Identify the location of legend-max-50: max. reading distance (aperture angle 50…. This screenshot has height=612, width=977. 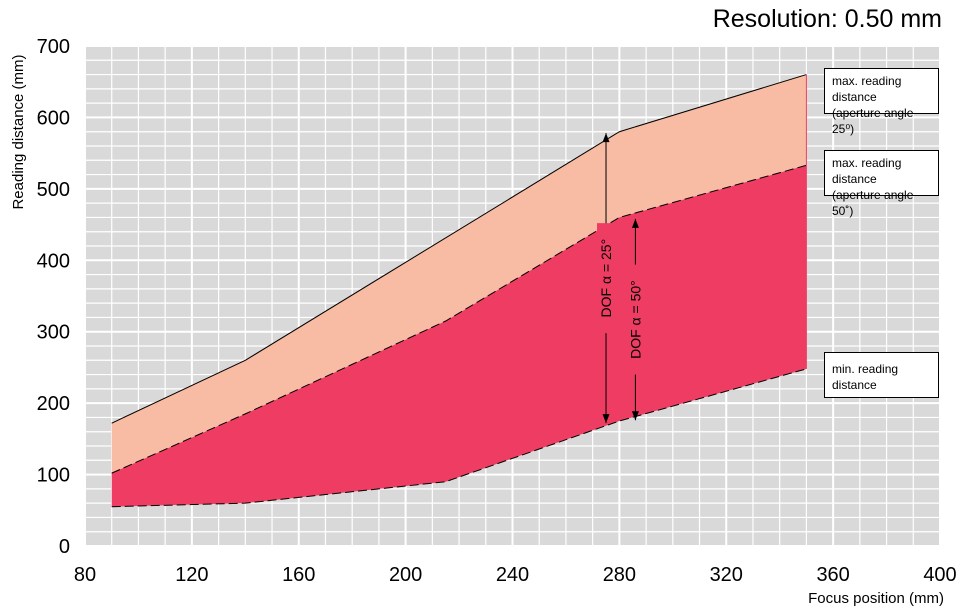
(881, 184).